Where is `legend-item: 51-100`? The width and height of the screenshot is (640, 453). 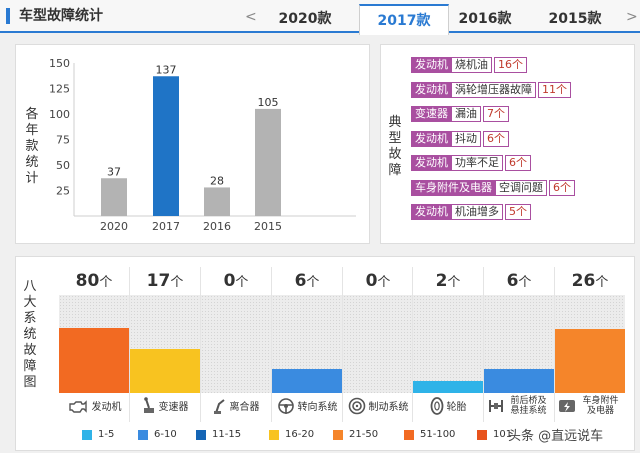 legend-item: 51-100 is located at coordinates (429, 434).